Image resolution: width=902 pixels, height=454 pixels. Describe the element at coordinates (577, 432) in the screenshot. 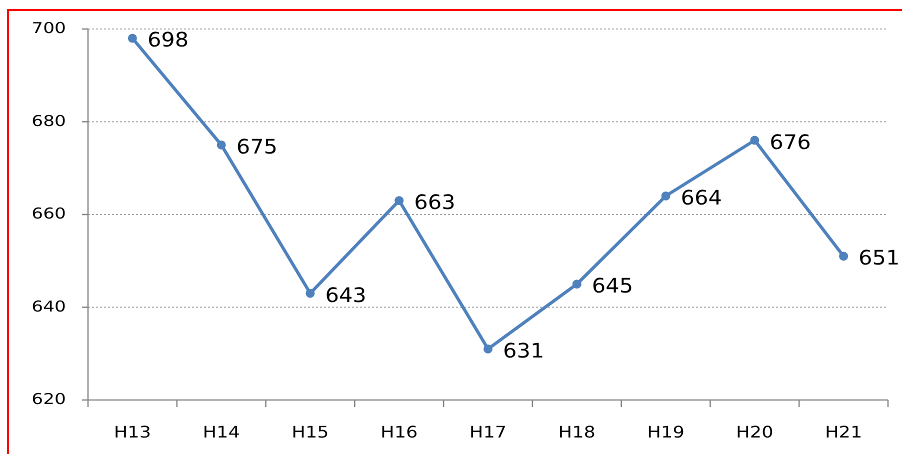

I see `x-tick-label: H18` at that location.